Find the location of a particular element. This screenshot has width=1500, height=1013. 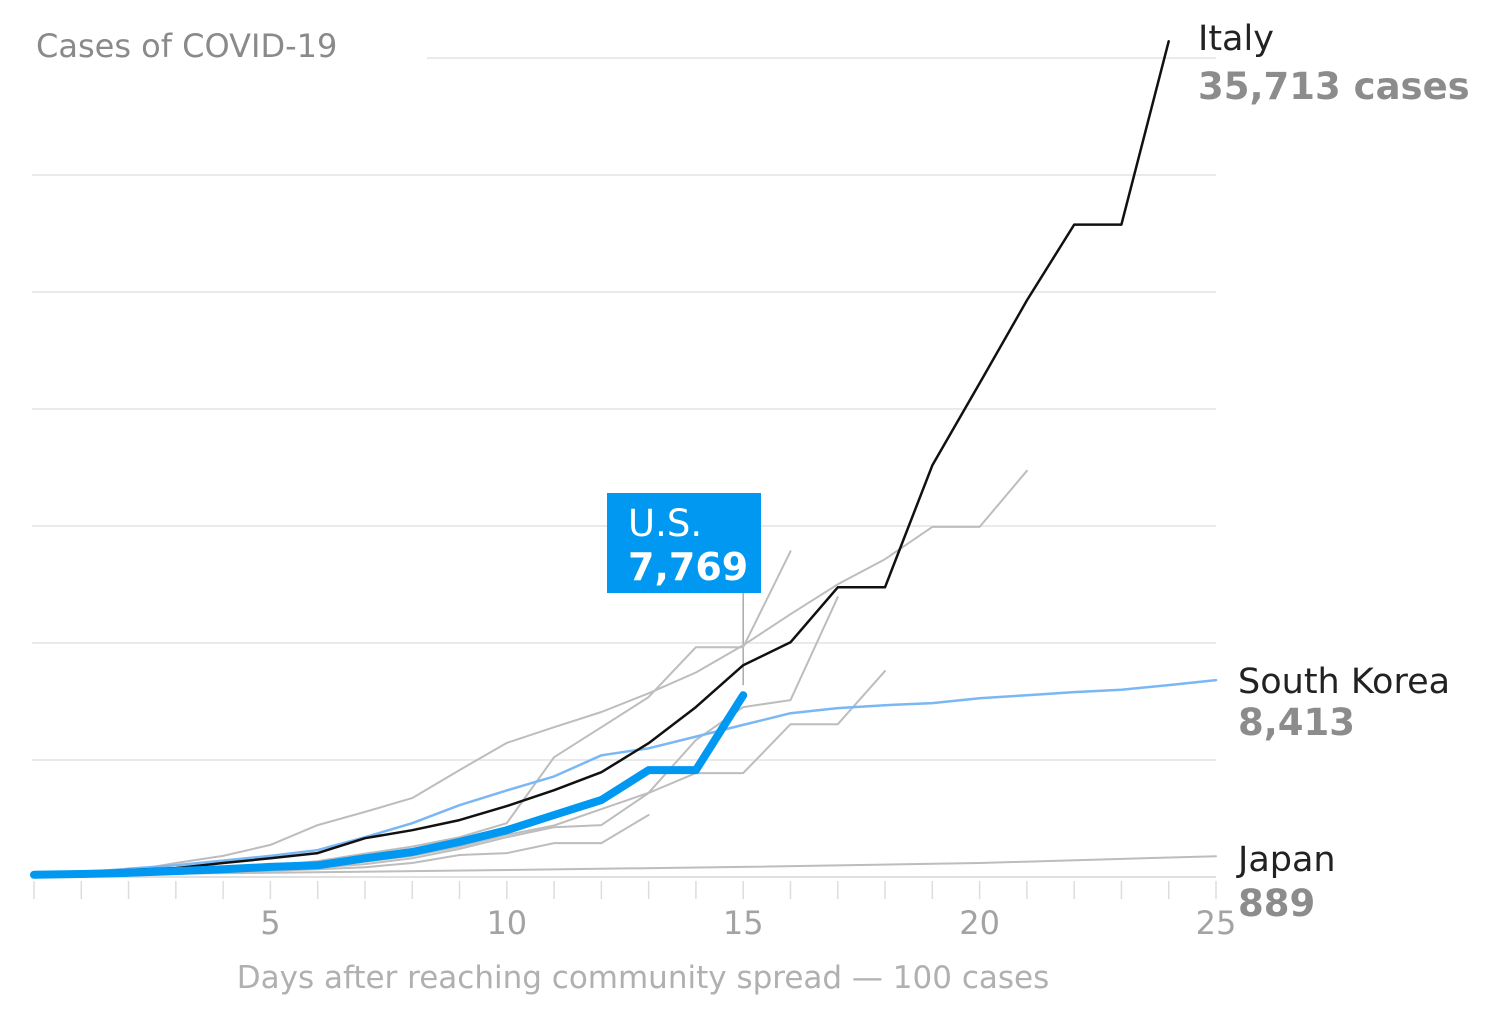

x-tick-label: 10 is located at coordinates (506, 923).